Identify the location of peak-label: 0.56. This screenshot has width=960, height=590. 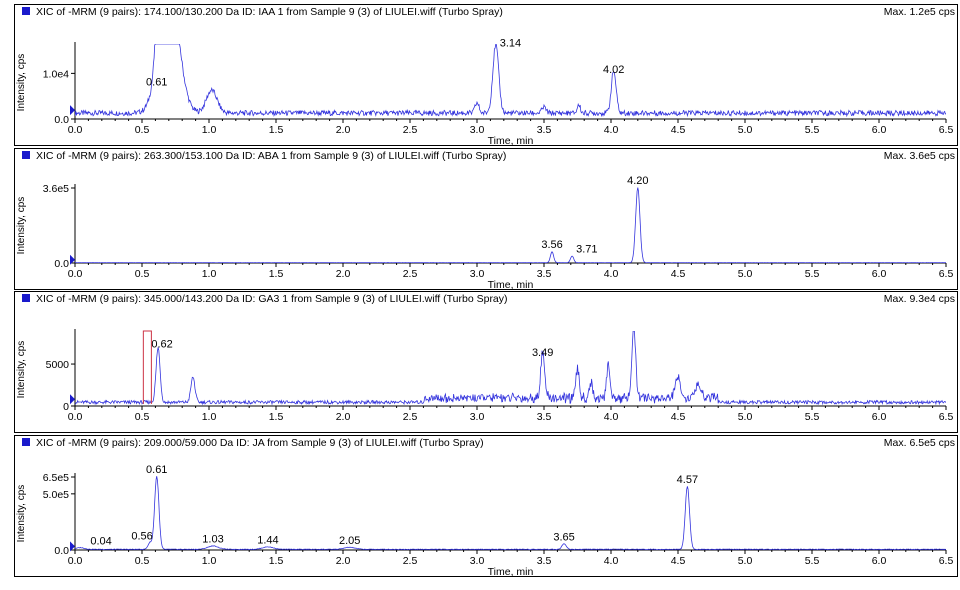
(141, 536).